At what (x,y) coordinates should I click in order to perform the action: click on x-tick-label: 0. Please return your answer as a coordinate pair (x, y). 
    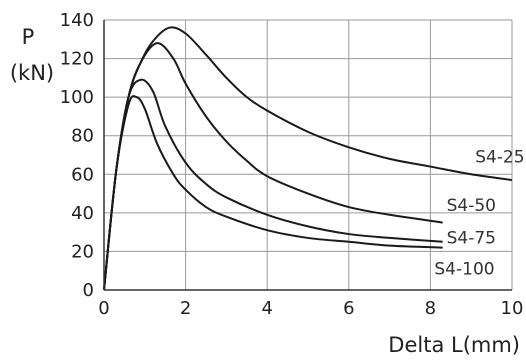
    Looking at the image, I should click on (103, 308).